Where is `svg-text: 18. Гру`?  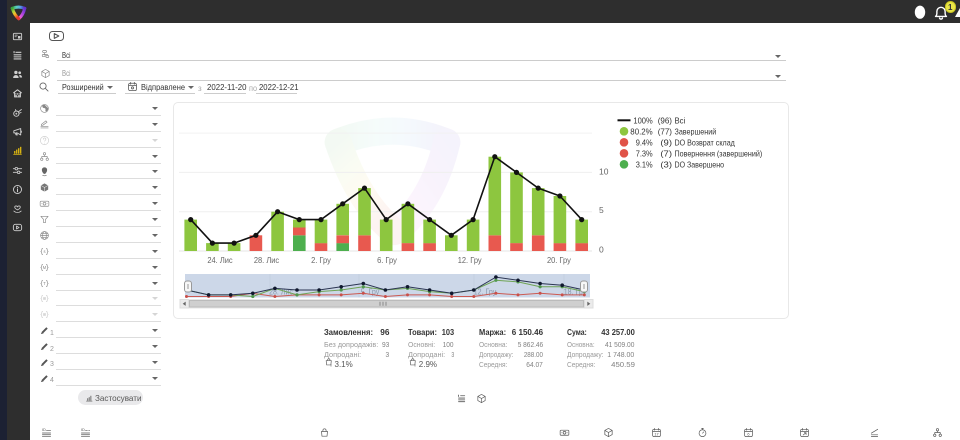 svg-text: 18. Гру is located at coordinates (575, 292).